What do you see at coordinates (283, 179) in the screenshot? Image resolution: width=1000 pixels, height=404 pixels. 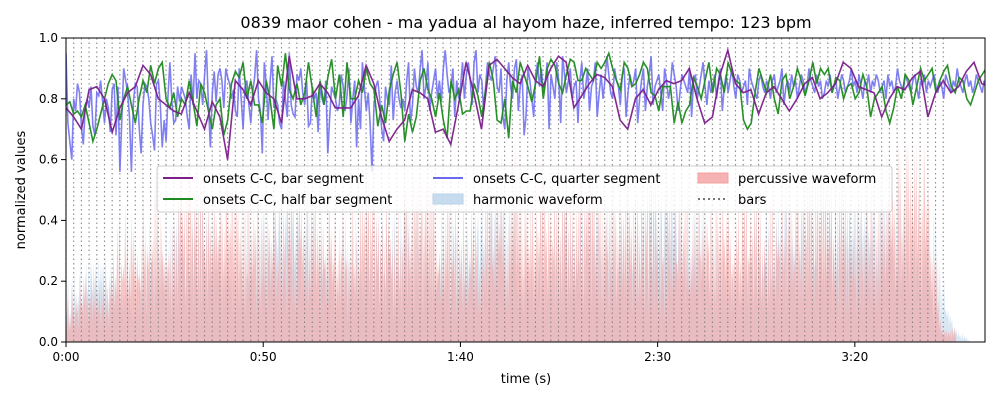 I see `legend-label: onsets C-C, bar segment` at bounding box center [283, 179].